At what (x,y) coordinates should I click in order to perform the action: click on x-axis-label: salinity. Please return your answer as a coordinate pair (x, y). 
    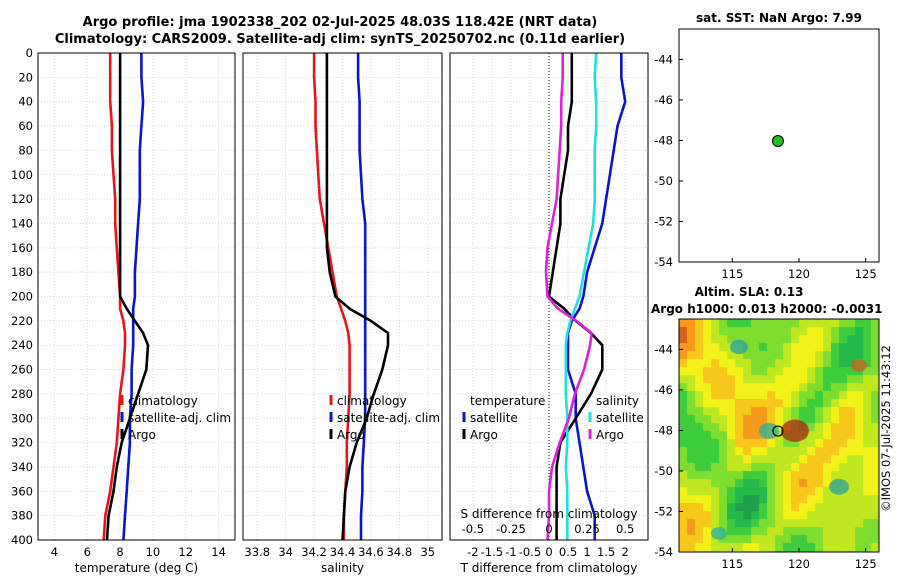
    Looking at the image, I should click on (342, 568).